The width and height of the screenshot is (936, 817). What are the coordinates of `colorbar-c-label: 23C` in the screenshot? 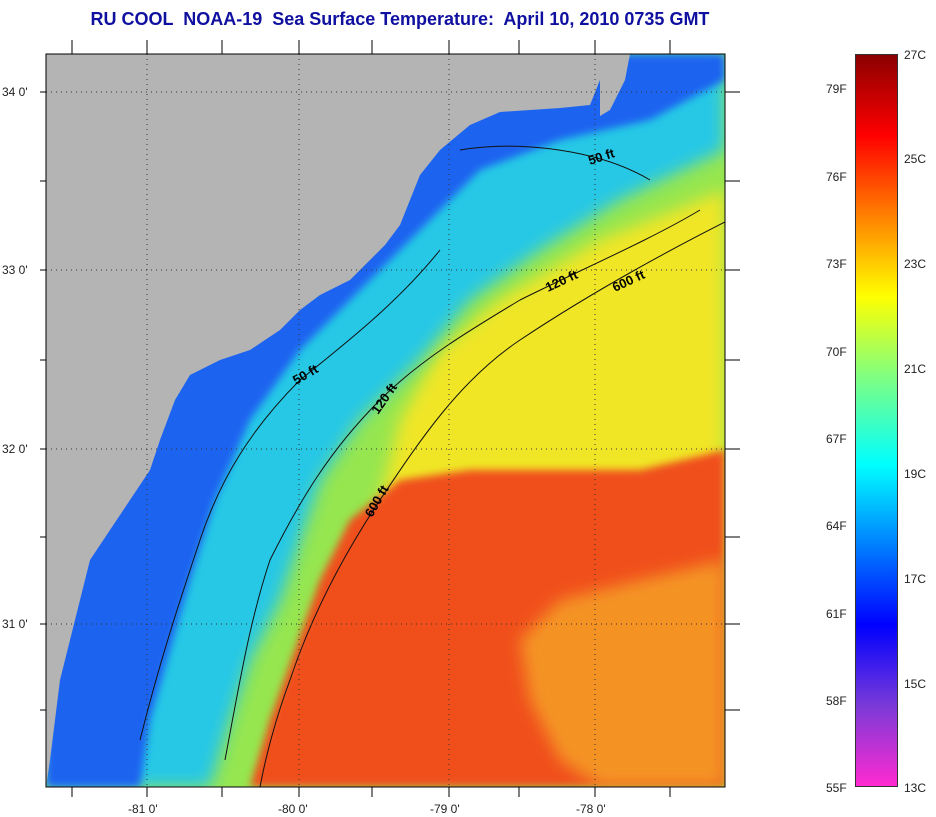 It's located at (915, 264).